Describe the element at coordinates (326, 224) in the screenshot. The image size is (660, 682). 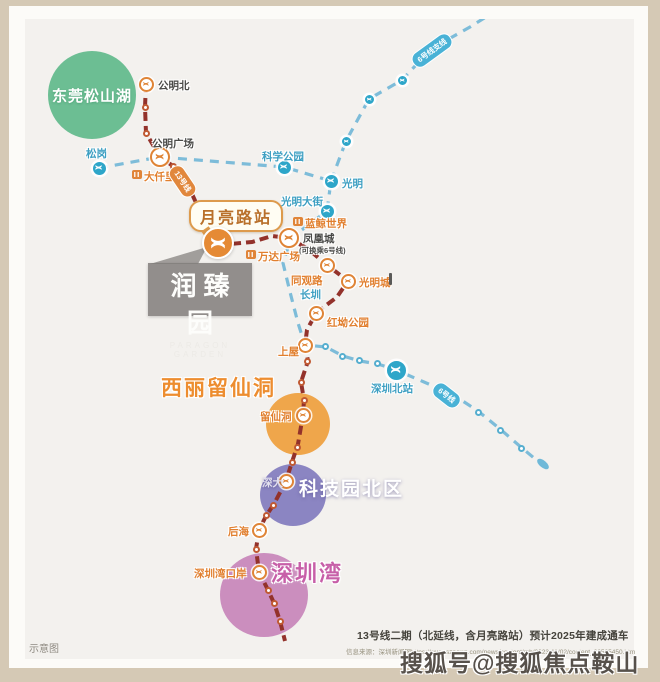
I see `landmark-label-blue-whale-world: 蓝鲸世界` at that location.